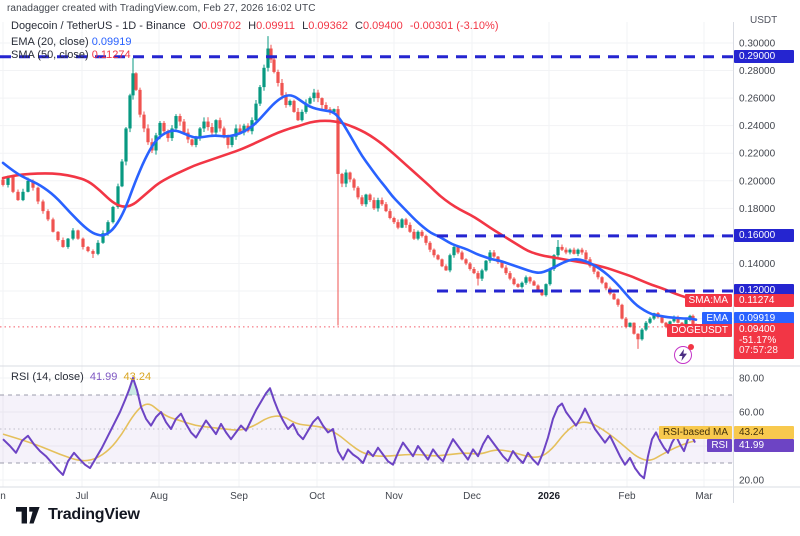  What do you see at coordinates (757, 99) in the screenshot?
I see `svg-text: 0.26000` at bounding box center [757, 99].